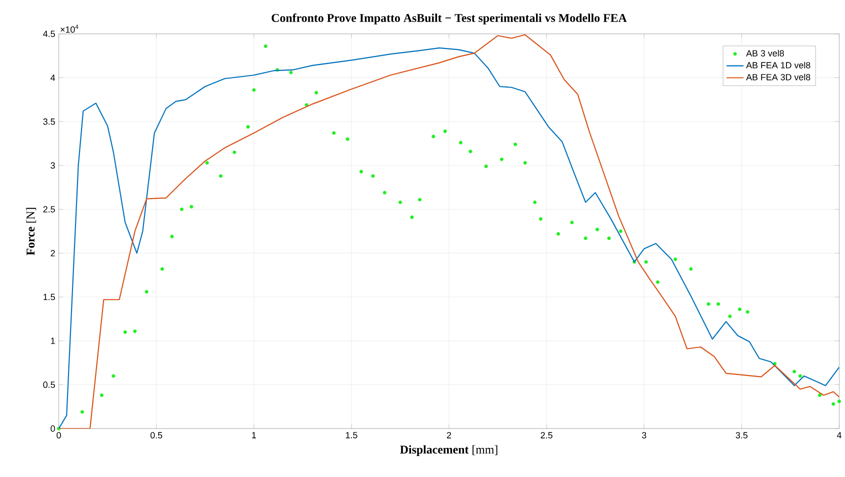 The width and height of the screenshot is (845, 477). Describe the element at coordinates (449, 18) in the screenshot. I see `chart-title: Confronto Prove Impatto AsBuilt − Test sperimentali vs Modello FEA` at that location.